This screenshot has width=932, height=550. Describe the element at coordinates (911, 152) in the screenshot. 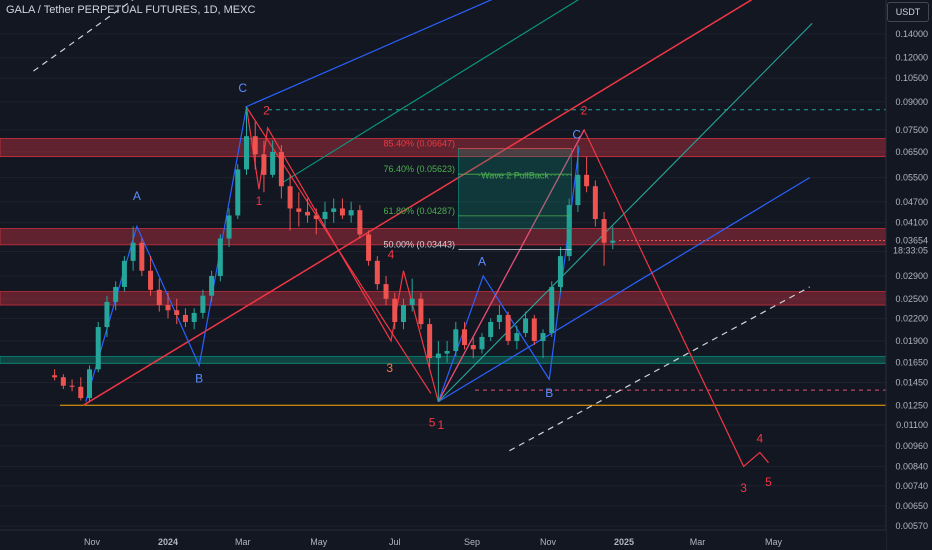

I see `price-tick-label: 0.06500` at that location.